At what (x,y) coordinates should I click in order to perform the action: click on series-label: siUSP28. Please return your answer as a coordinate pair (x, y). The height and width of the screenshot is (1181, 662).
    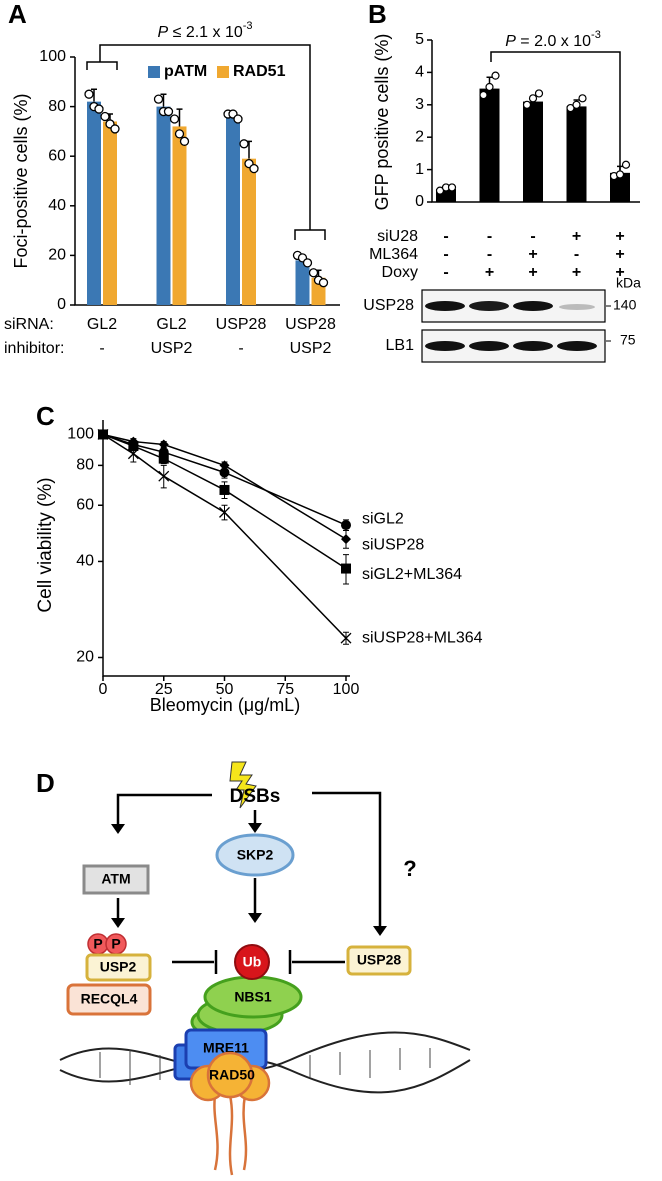
    Looking at the image, I should click on (393, 544).